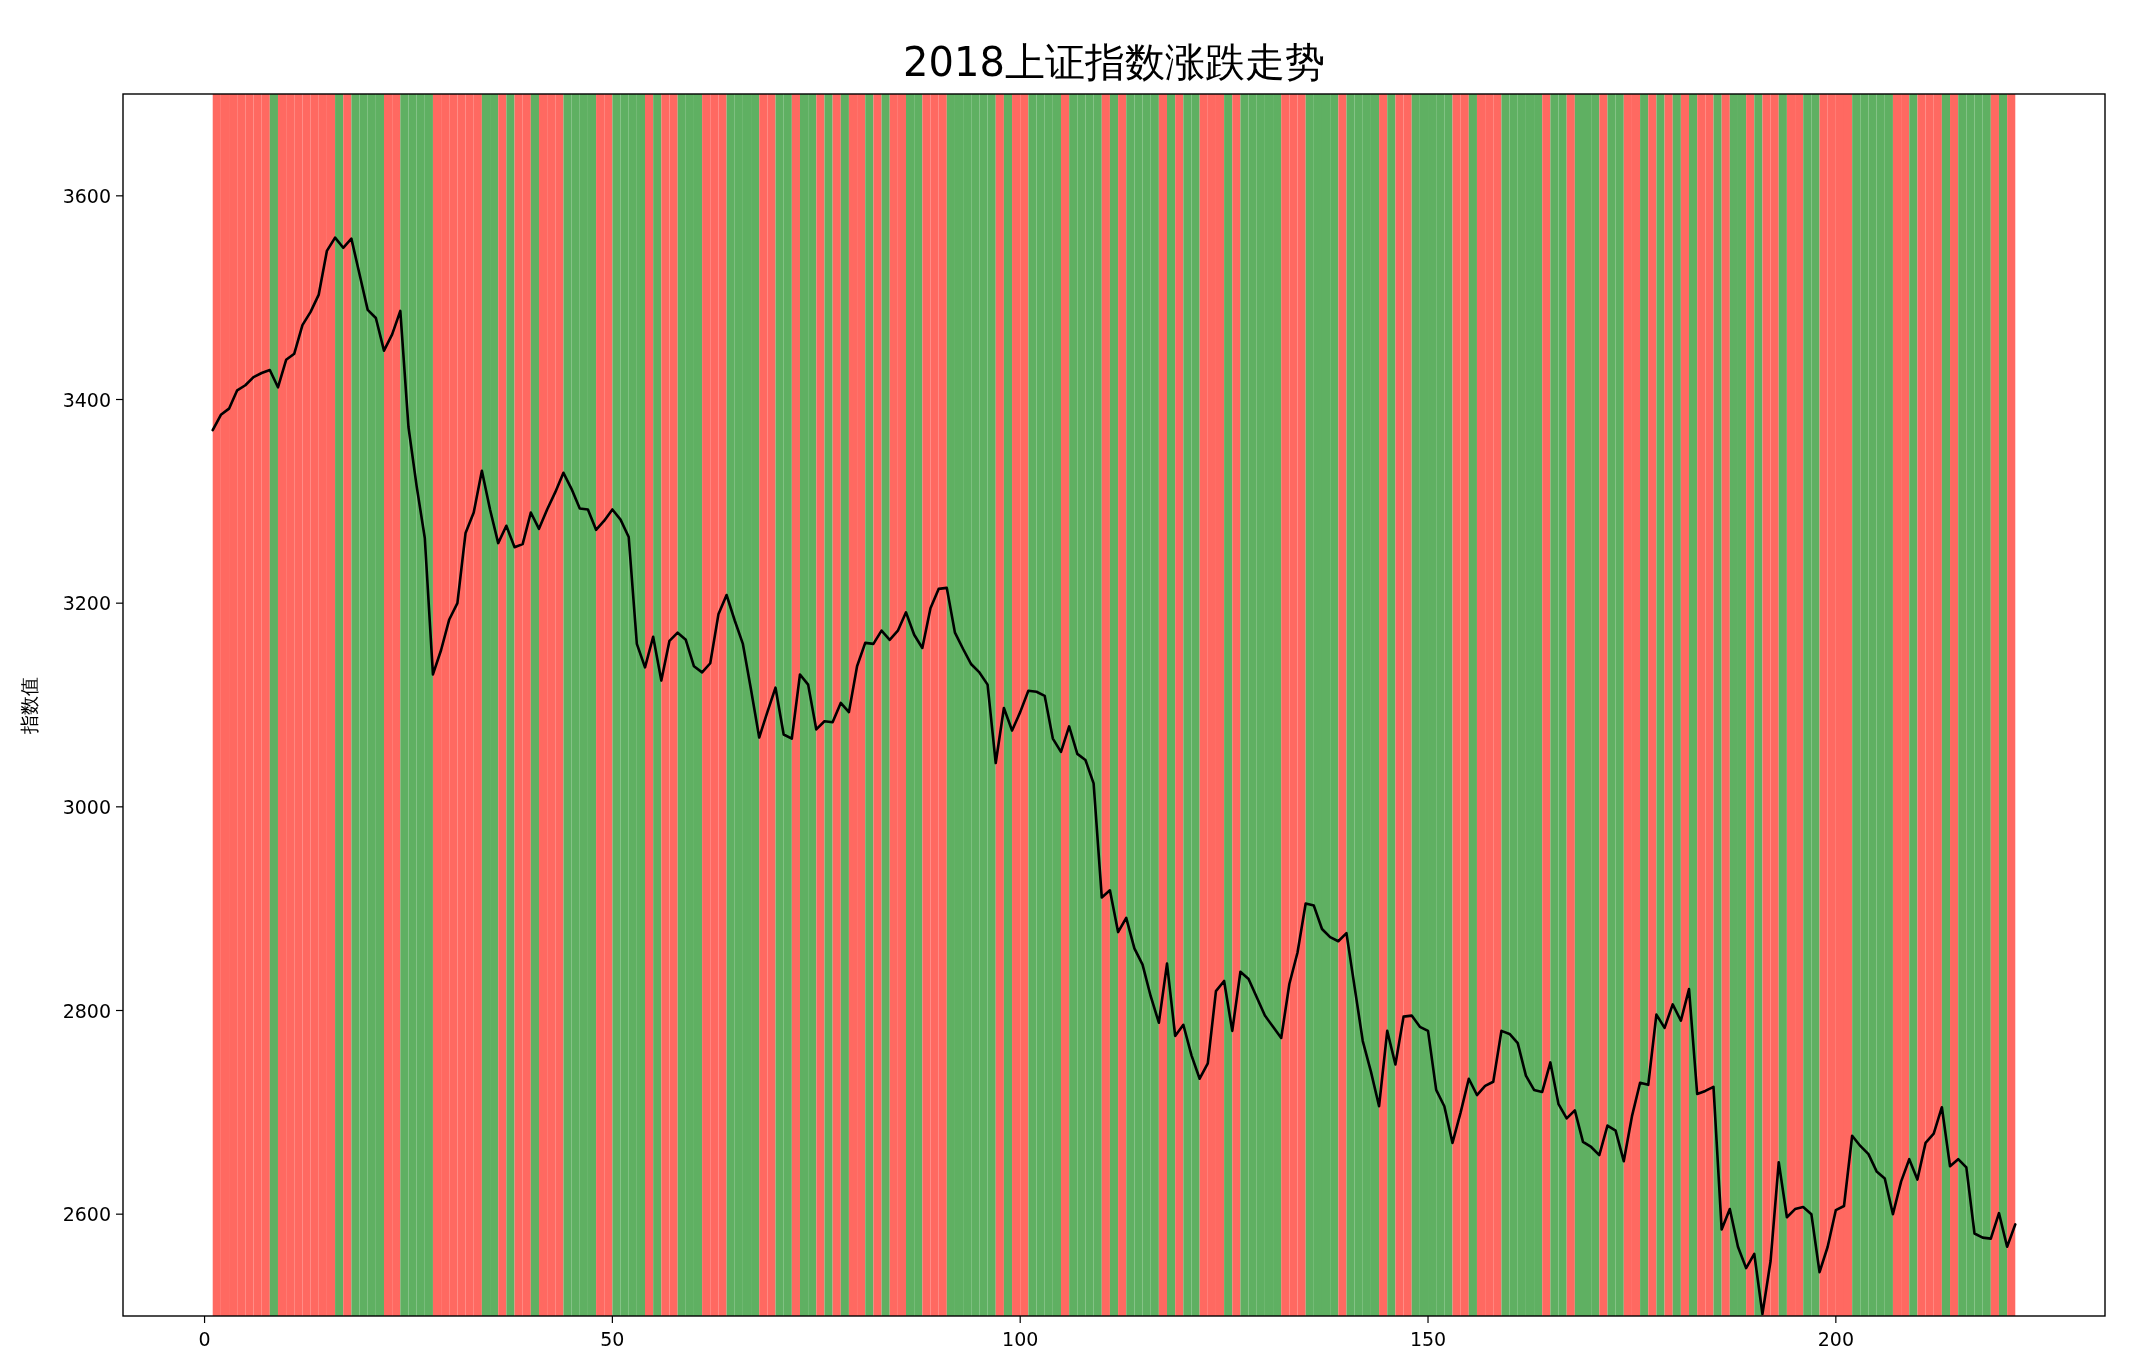 This screenshot has height=1368, width=2148. I want to click on y-tick-label: 2600, so click(86, 1214).